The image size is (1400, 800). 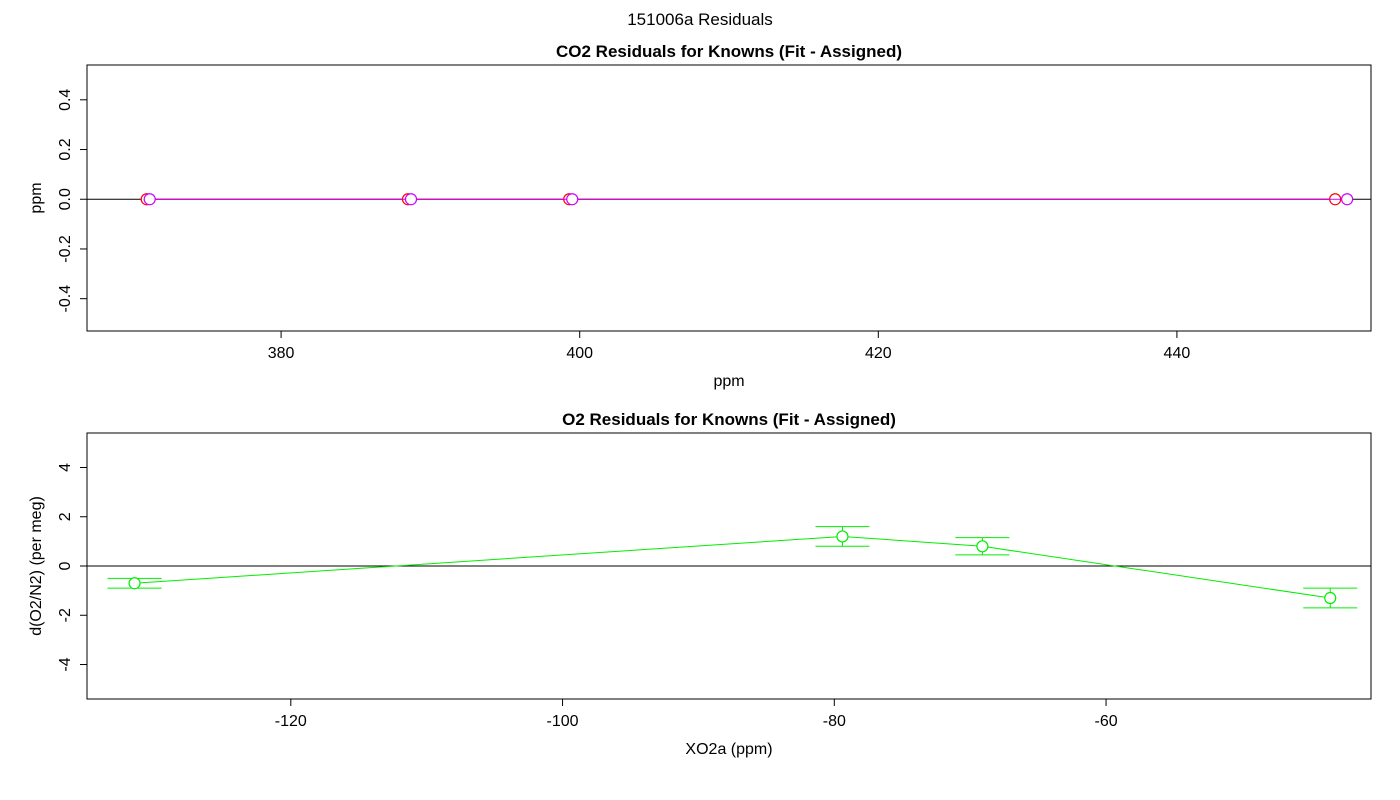 What do you see at coordinates (579, 353) in the screenshot?
I see `x-tick-label: 400` at bounding box center [579, 353].